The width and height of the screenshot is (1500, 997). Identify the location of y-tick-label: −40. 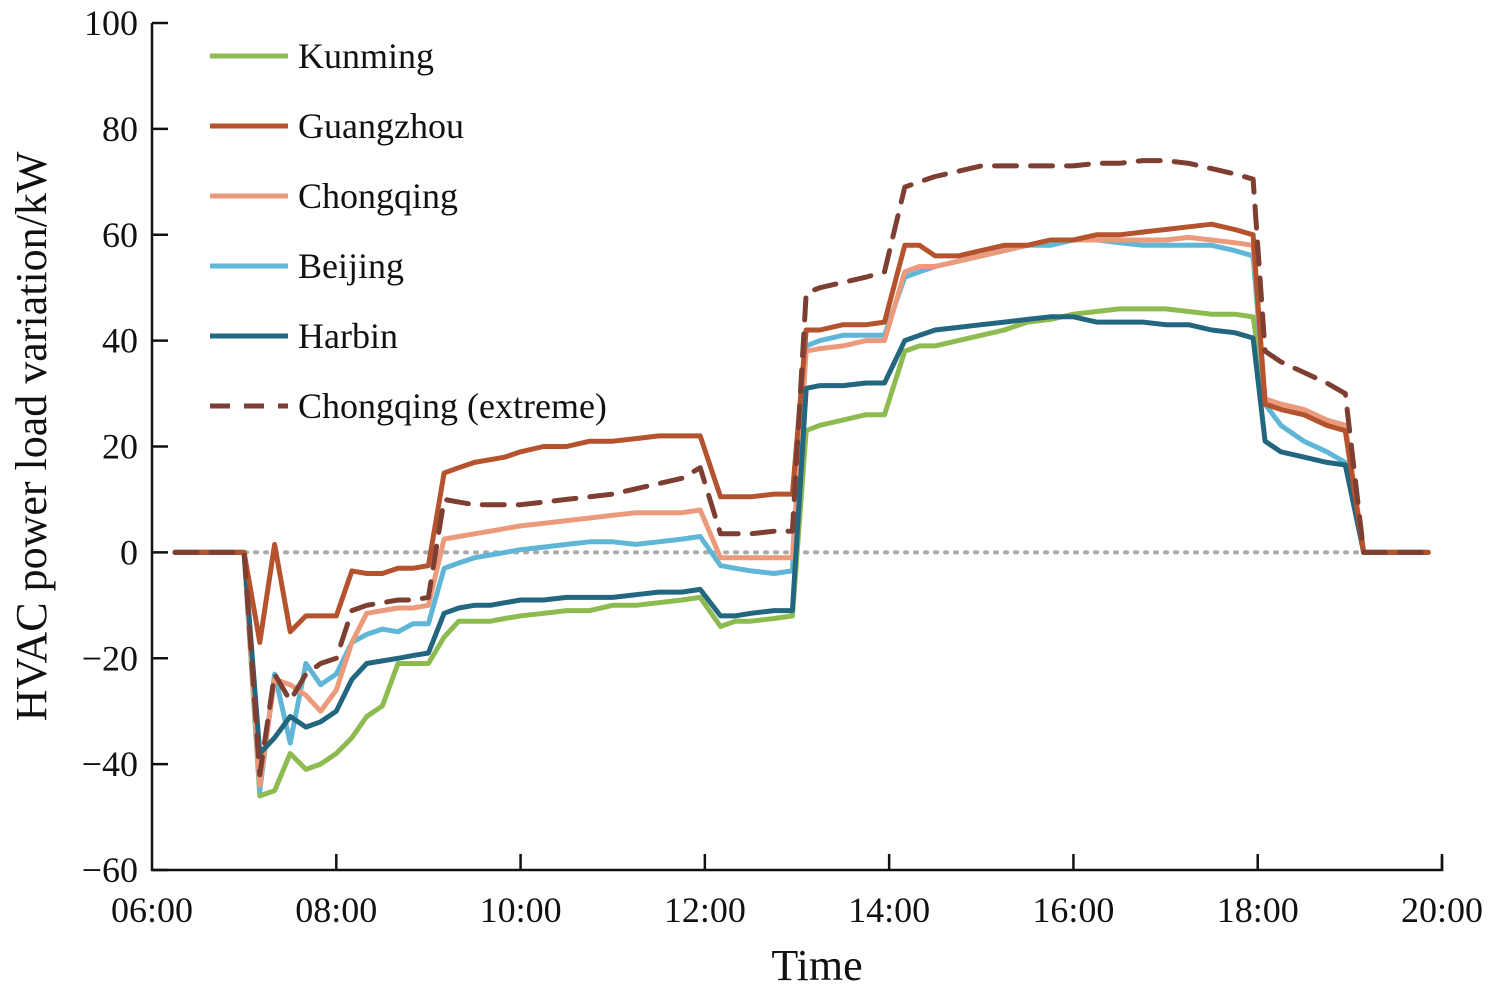
(110, 764).